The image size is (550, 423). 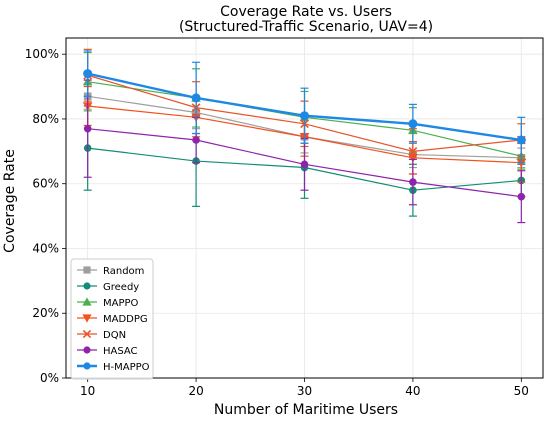 I want to click on legend-item: Random, so click(x=110, y=271).